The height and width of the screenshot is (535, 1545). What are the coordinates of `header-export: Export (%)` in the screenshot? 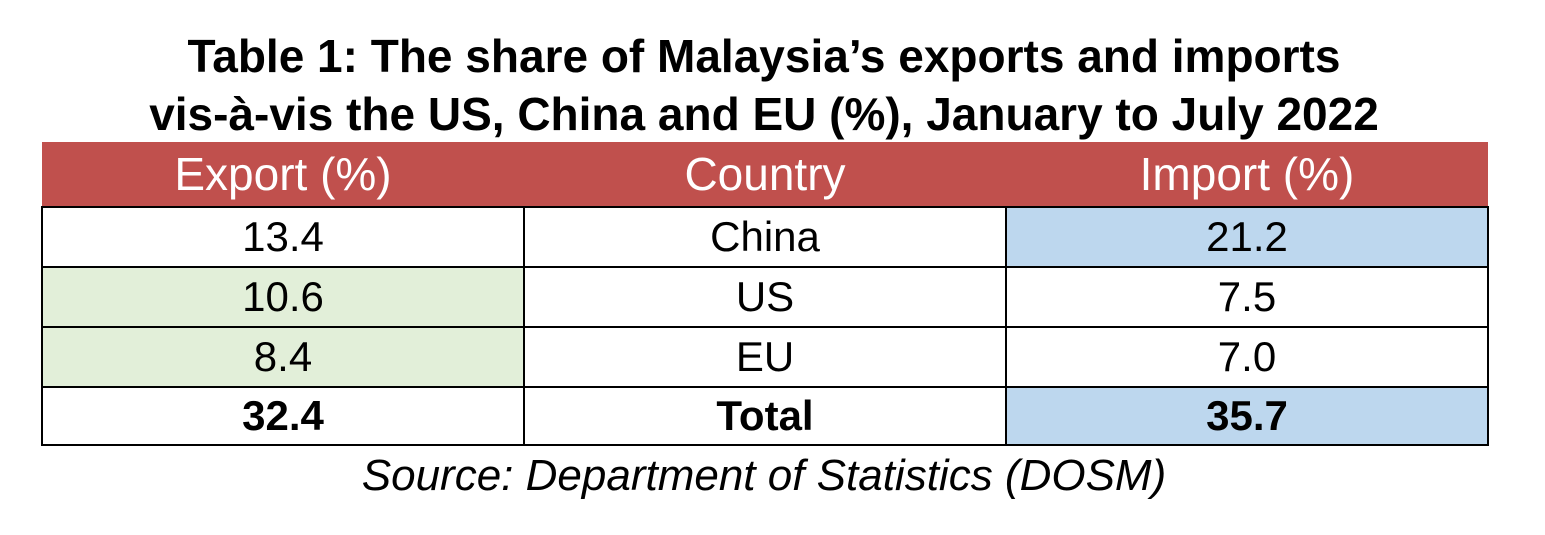 It's located at (283, 174).